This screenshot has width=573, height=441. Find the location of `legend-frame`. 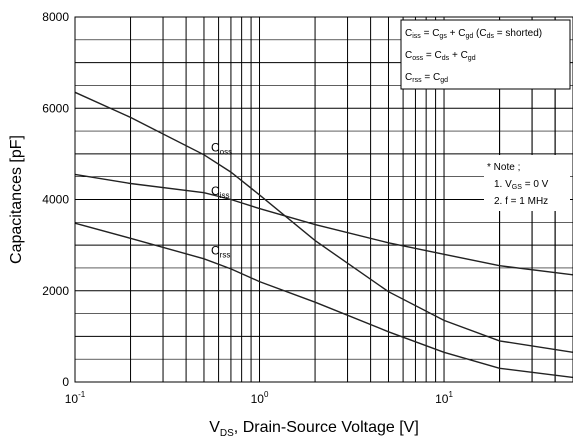

legend-frame is located at coordinates (485, 54).